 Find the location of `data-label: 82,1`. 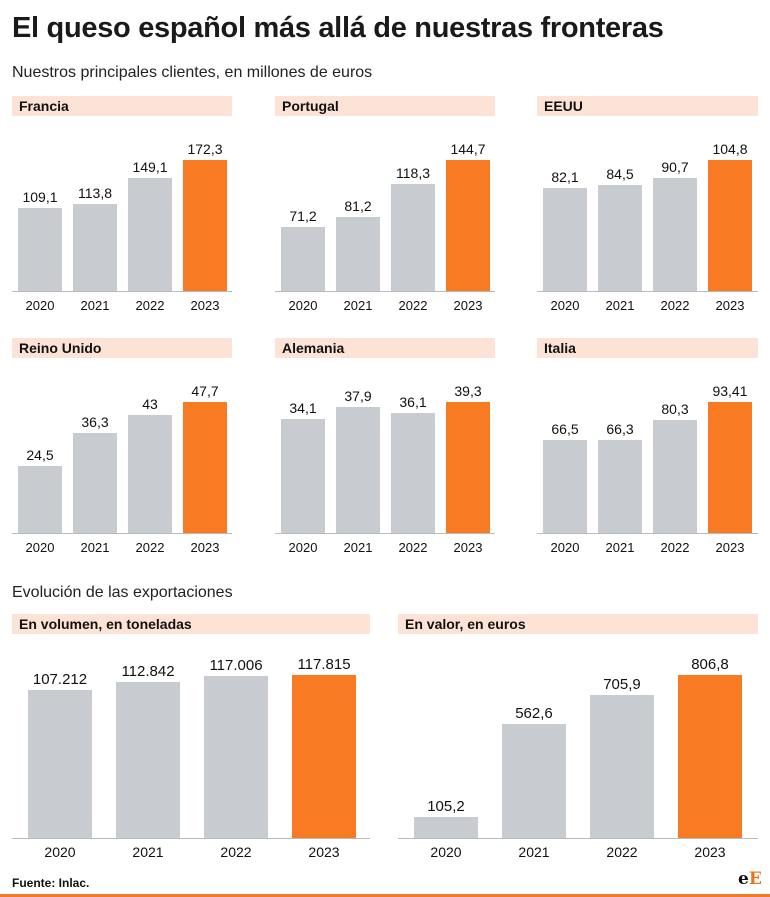

data-label: 82,1 is located at coordinates (564, 177).